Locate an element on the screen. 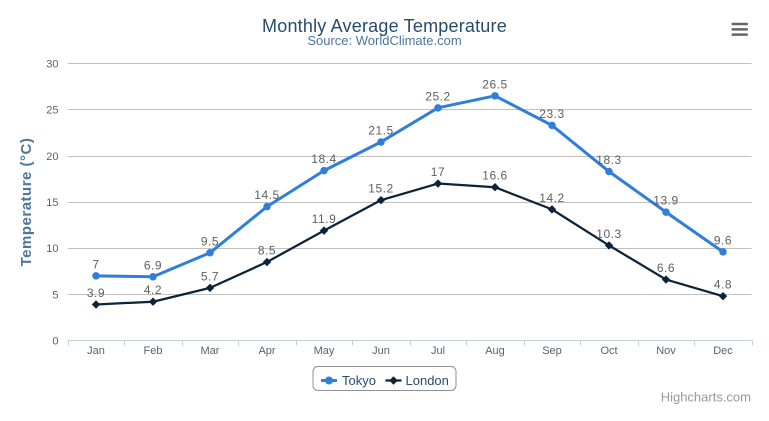 This screenshot has width=769, height=421. svg-text: Aug is located at coordinates (495, 351).